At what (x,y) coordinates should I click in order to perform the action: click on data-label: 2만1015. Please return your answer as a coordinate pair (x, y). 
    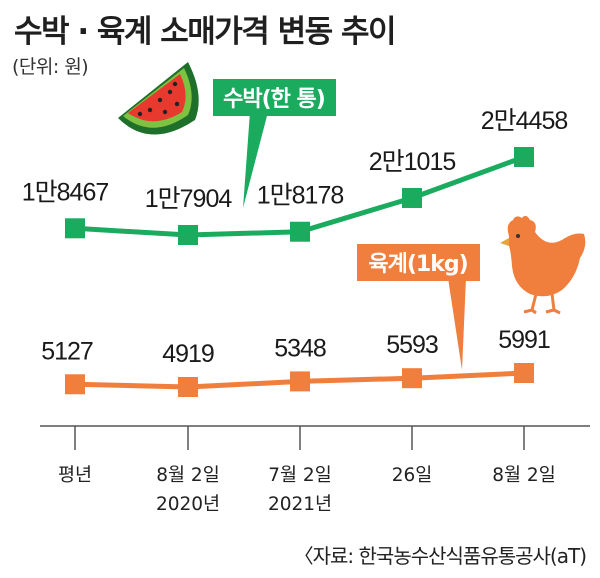
    Looking at the image, I should click on (412, 162).